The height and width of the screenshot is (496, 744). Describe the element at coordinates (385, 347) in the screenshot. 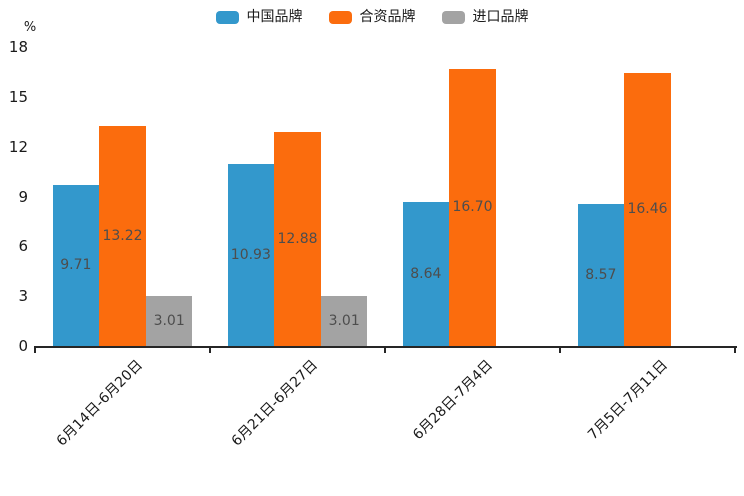

I see `x-axis-line` at that location.